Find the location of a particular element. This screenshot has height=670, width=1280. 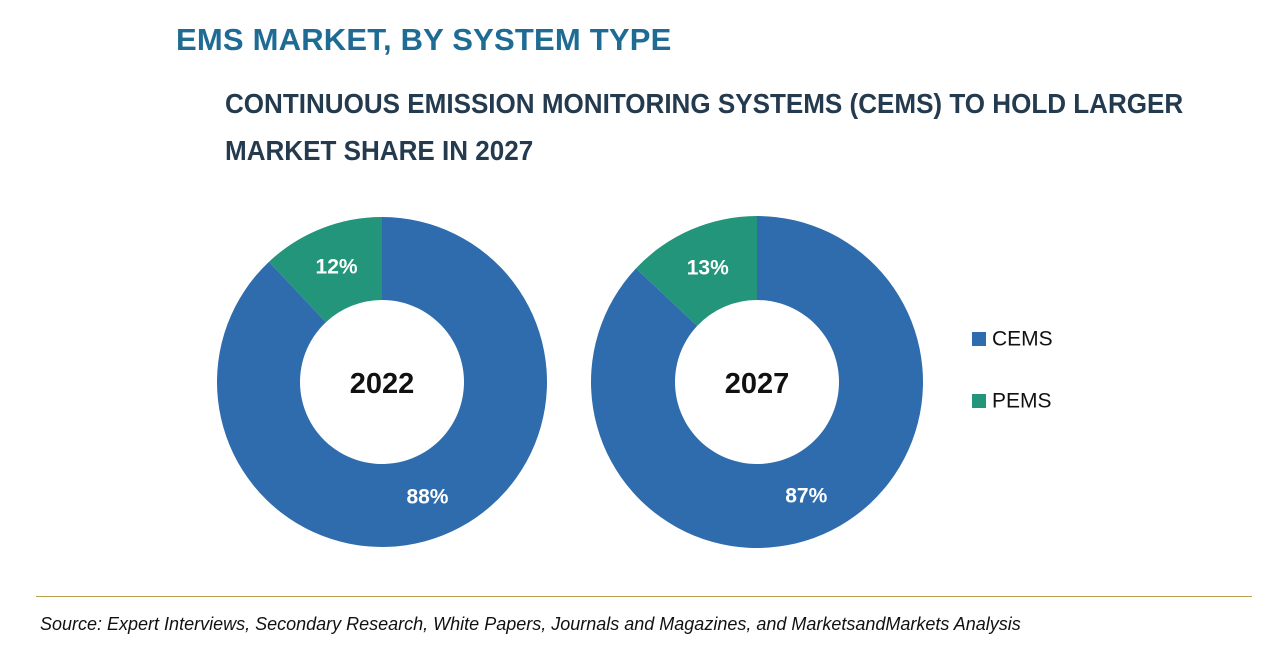

slice-label-pems-2027: 13% is located at coordinates (708, 268).